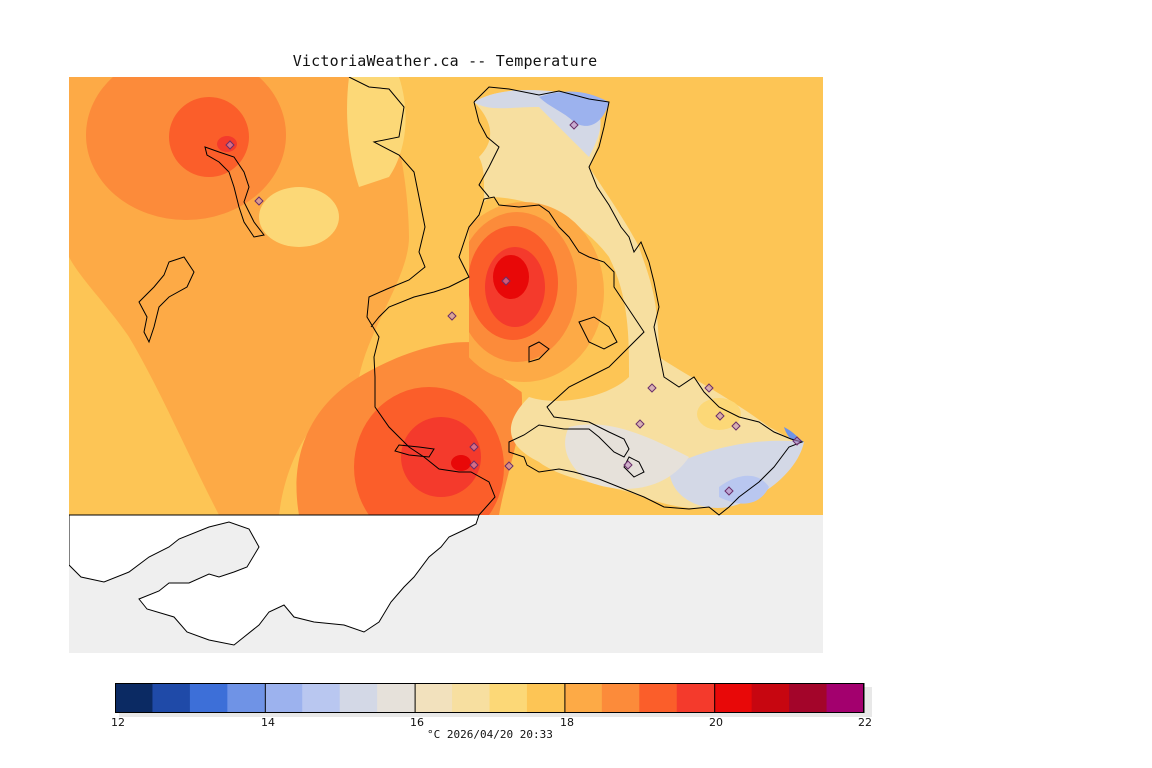 This screenshot has height=768, width=1152. What do you see at coordinates (417, 722) in the screenshot?
I see `legend-tick: 16` at bounding box center [417, 722].